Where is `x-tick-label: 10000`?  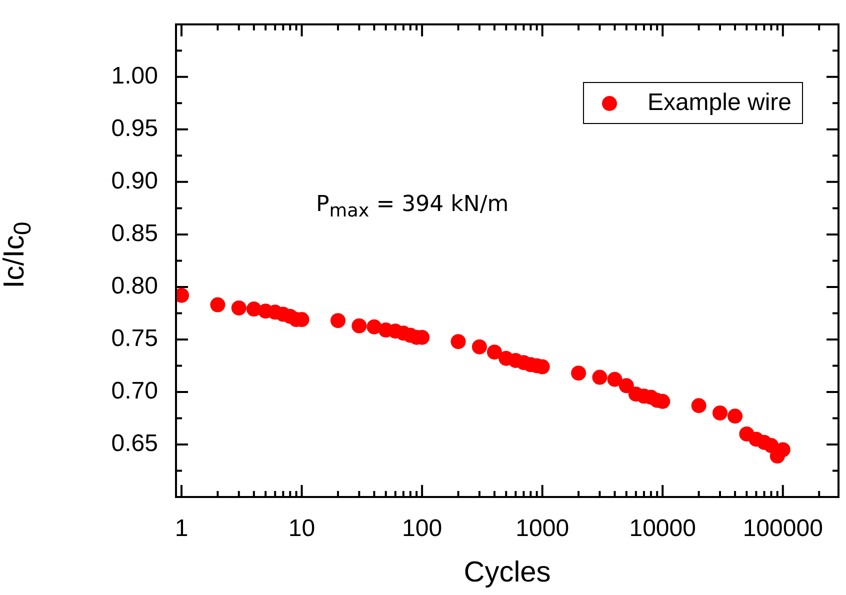
x-tick-label: 10000 is located at coordinates (662, 528).